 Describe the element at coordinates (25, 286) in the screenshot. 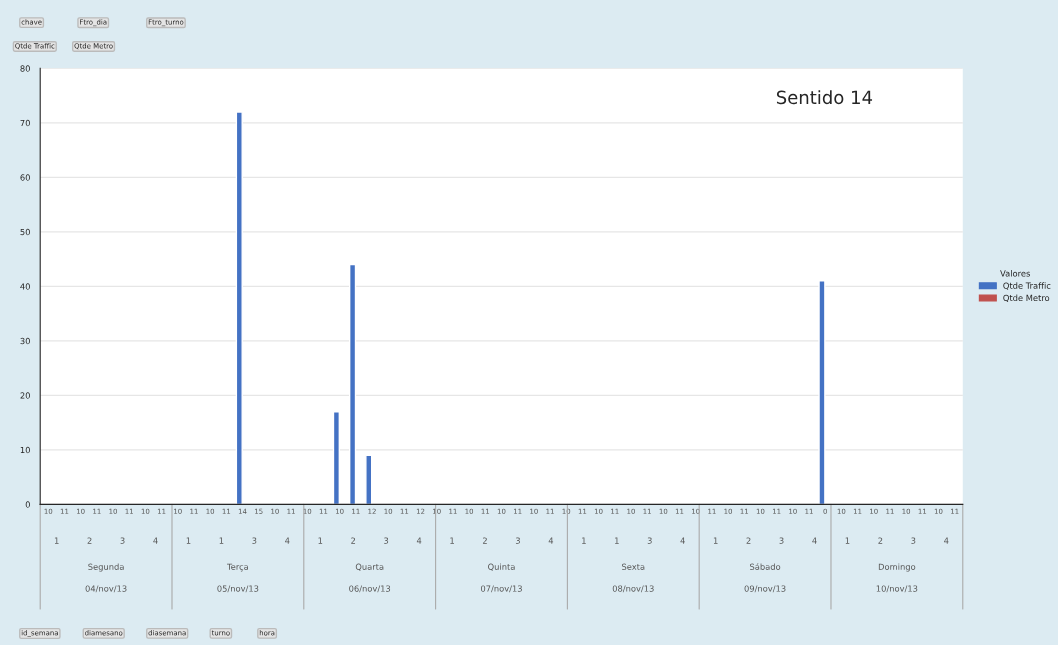

I see `y-tick-label: 40` at that location.